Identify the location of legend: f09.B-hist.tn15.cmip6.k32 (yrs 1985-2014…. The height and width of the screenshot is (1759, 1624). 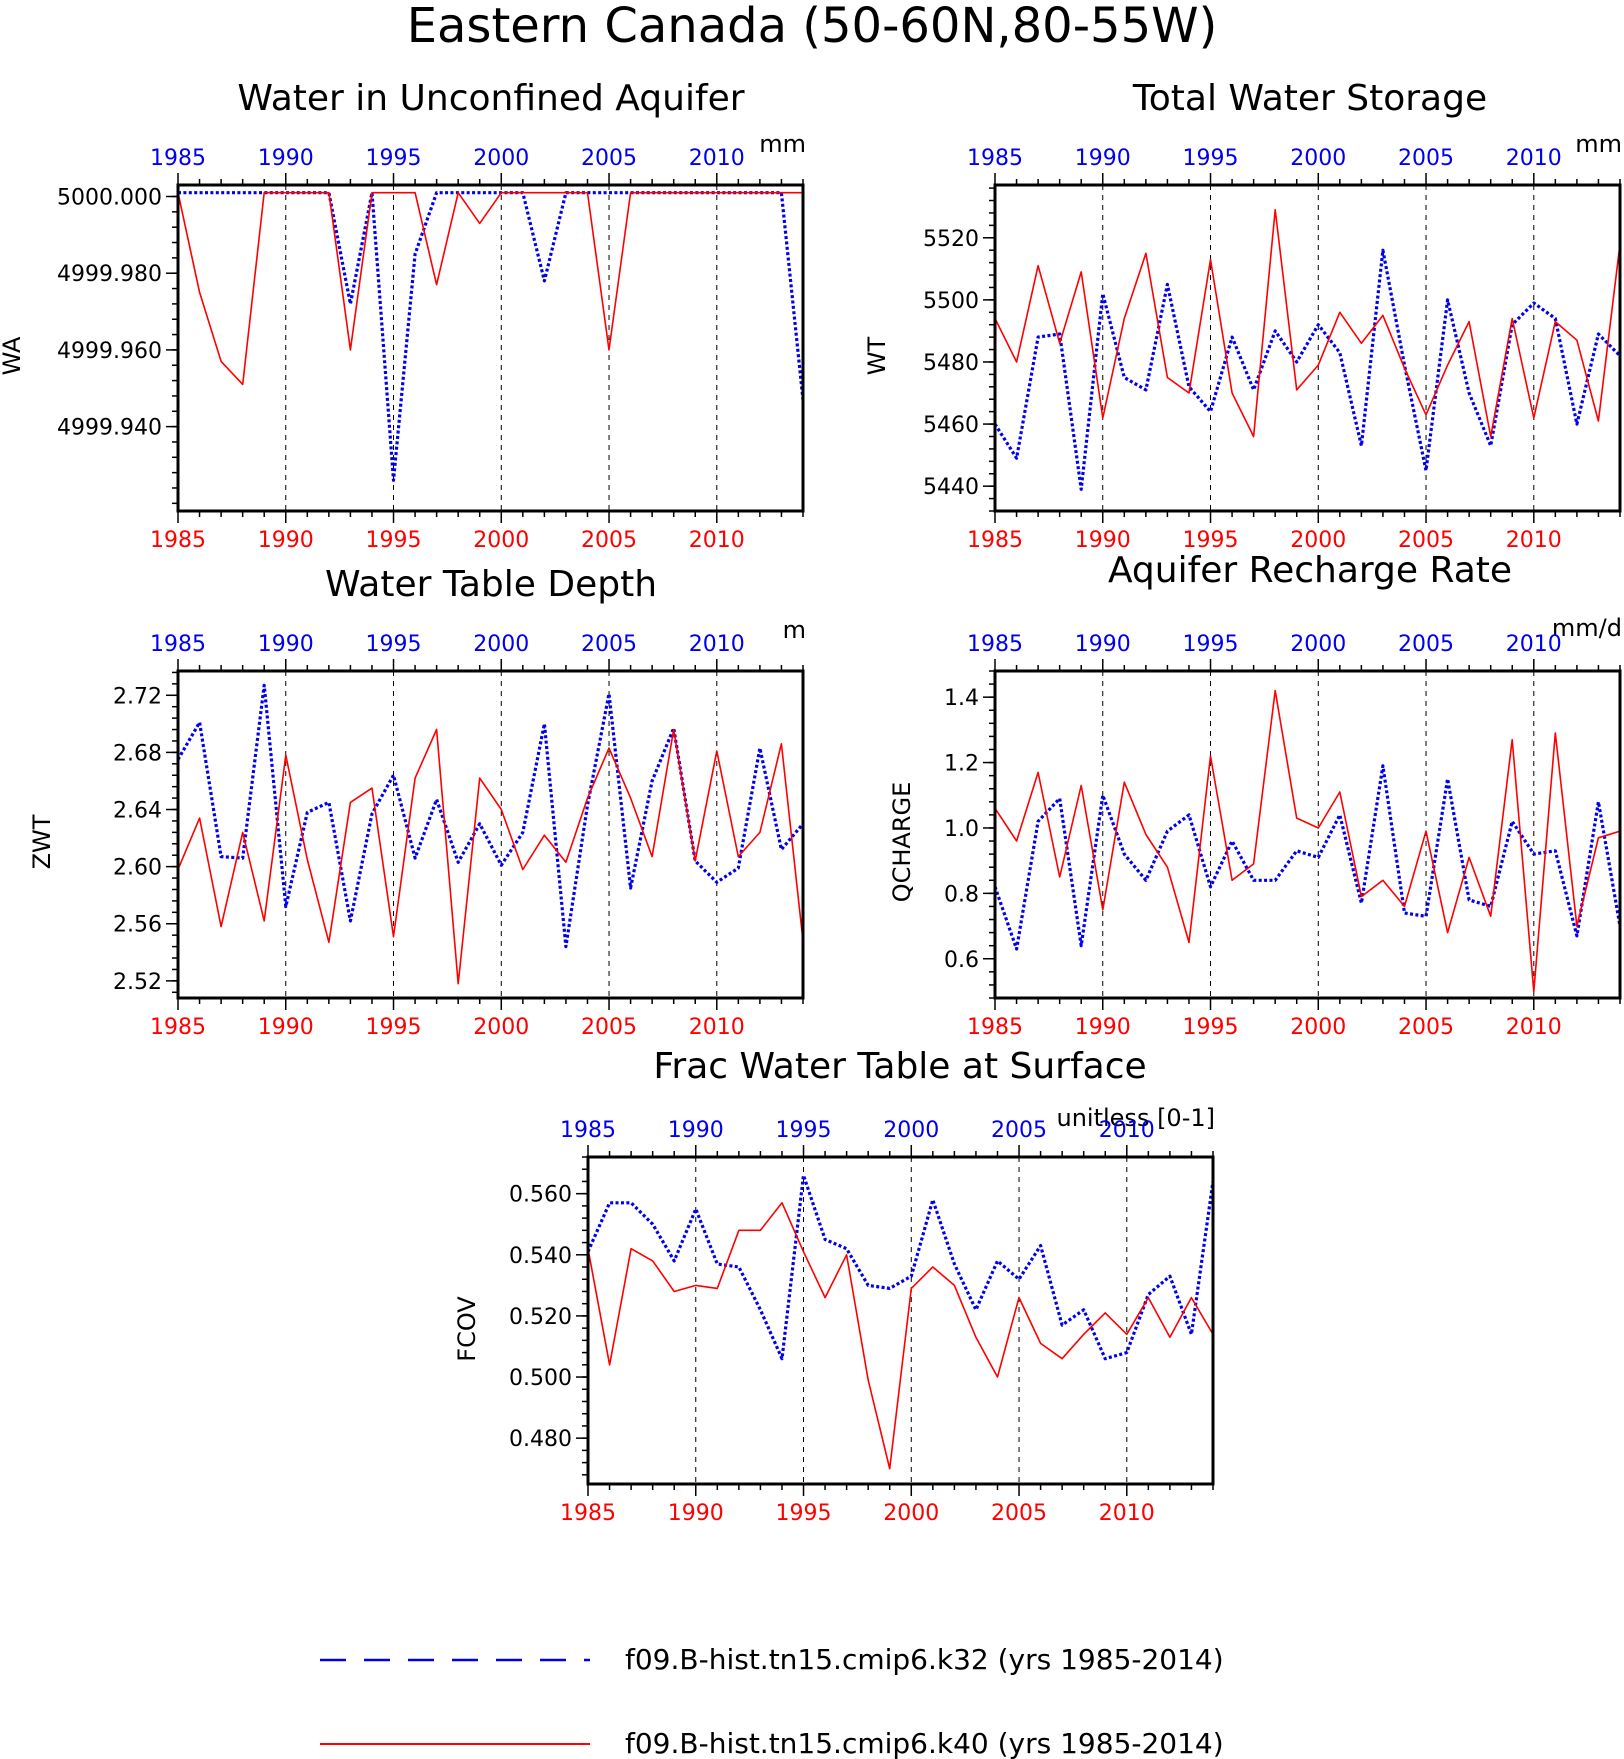
(772, 1701).